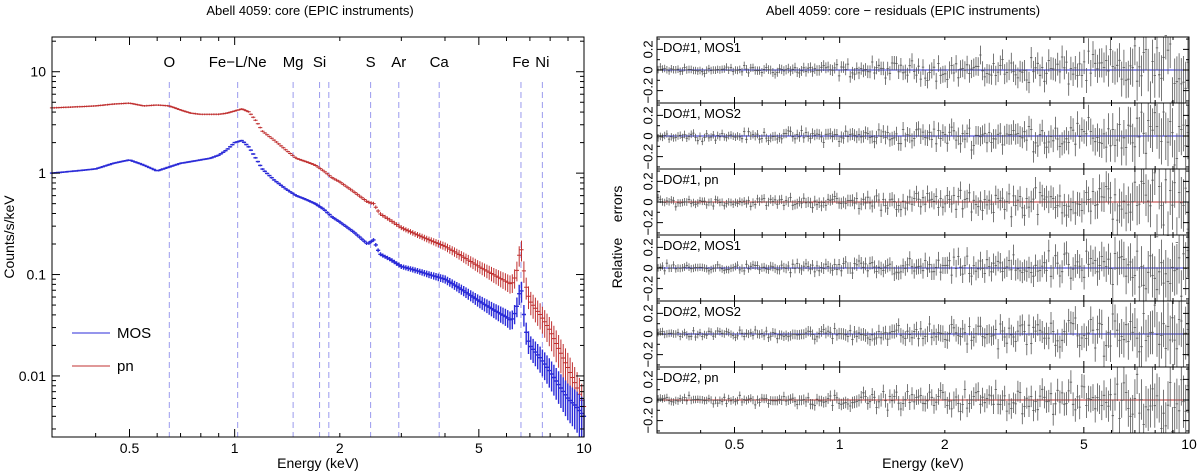 The image size is (1200, 473). What do you see at coordinates (915, 69) in the screenshot?
I see `residual-panel-0: DO#1, MOS1 0.2 0 −0.2` at bounding box center [915, 69].